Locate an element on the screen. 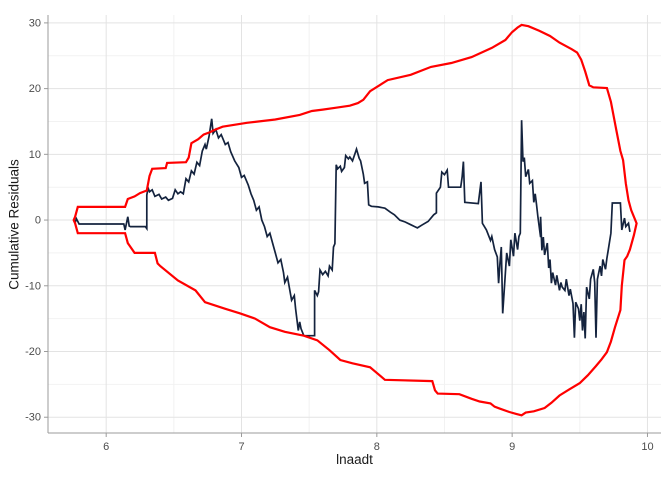 This screenshot has height=480, width=672. y-tick-label: 0 is located at coordinates (38, 221).